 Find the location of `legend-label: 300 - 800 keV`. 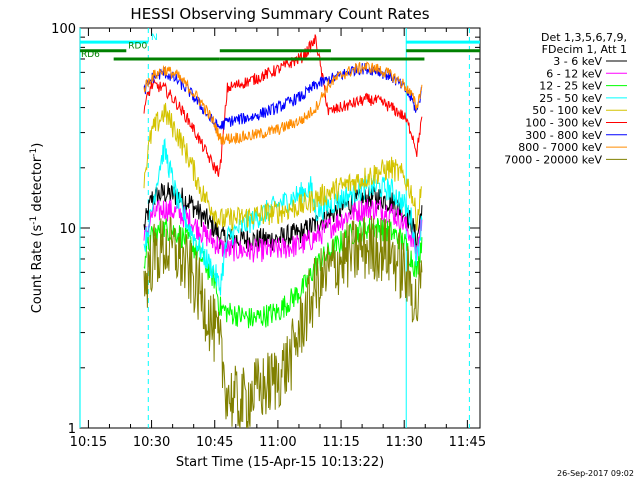

legend-label: 300 - 800 keV is located at coordinates (563, 135).